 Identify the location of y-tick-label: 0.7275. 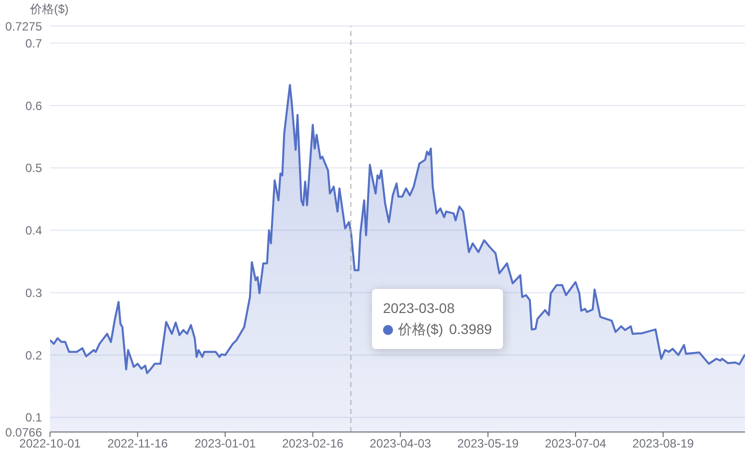
(23, 26).